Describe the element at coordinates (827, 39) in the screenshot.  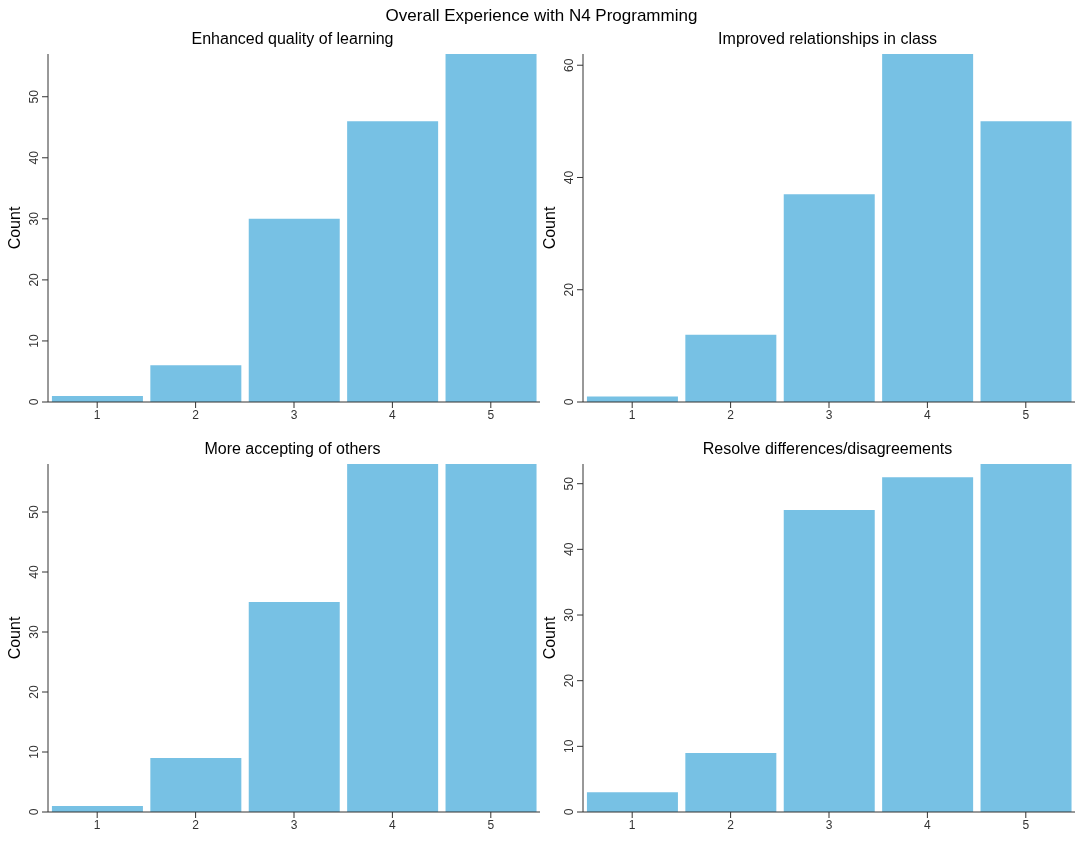
I see `chart-title: Improved relationships in class` at that location.